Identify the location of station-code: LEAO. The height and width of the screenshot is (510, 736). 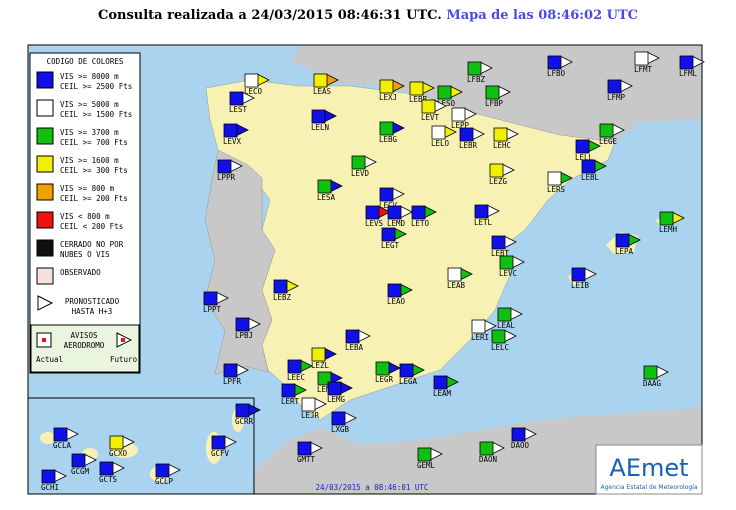
(396, 301).